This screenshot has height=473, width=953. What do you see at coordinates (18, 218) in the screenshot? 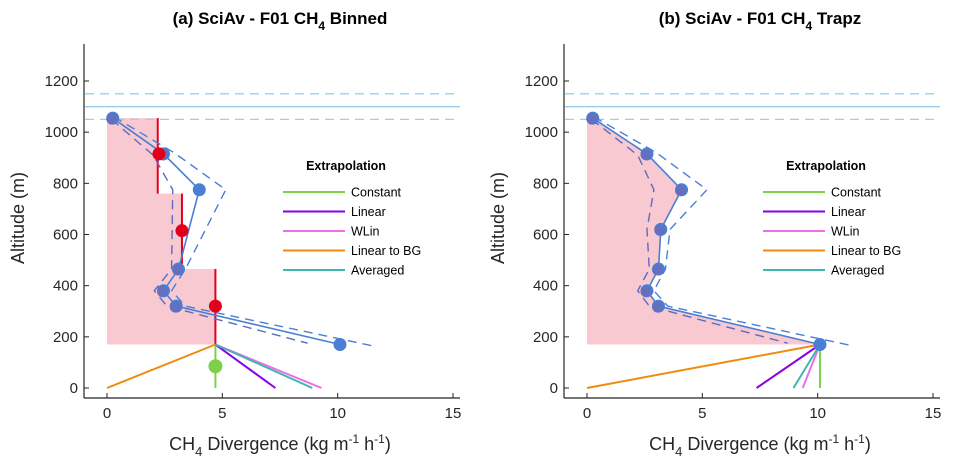
I see `panel-a-y-axis-label: Altitude (m)` at bounding box center [18, 218].